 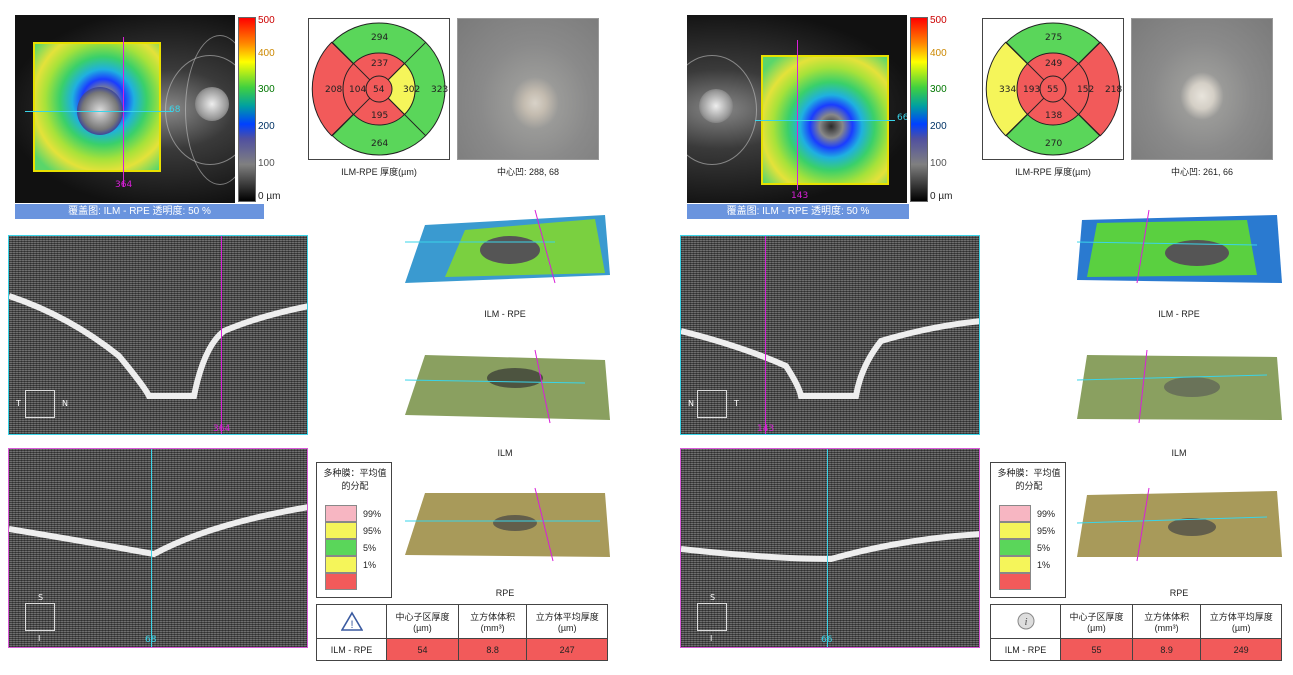 What do you see at coordinates (334, 90) in the screenshot?
I see `etdrs-outer-left: 208` at bounding box center [334, 90].